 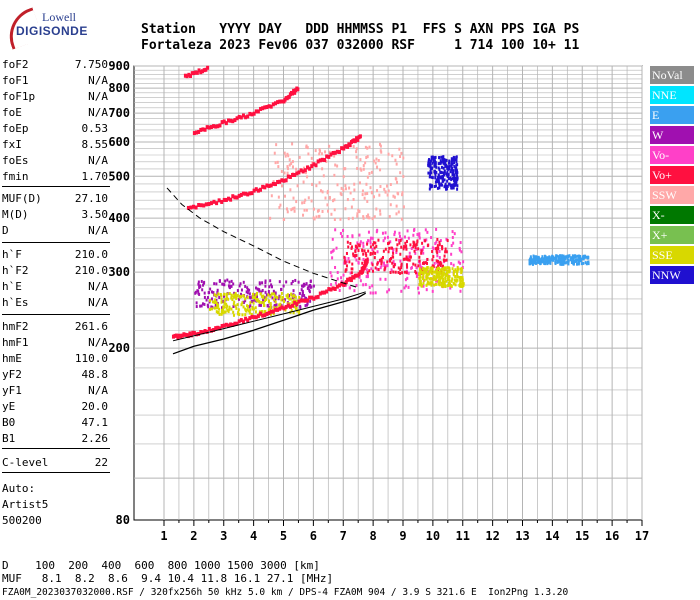 I want to click on param-row-fmin: fmin 1.70, so click(x=55, y=177).